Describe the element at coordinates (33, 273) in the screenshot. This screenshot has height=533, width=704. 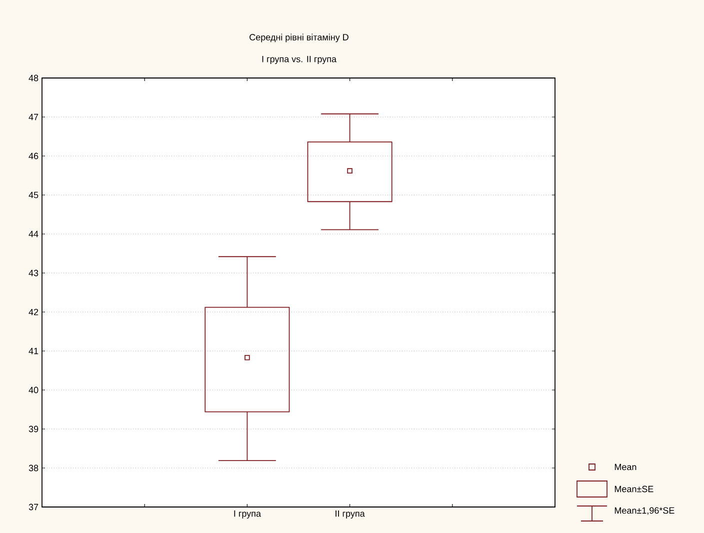
I see `y-tick-label: 43` at that location.